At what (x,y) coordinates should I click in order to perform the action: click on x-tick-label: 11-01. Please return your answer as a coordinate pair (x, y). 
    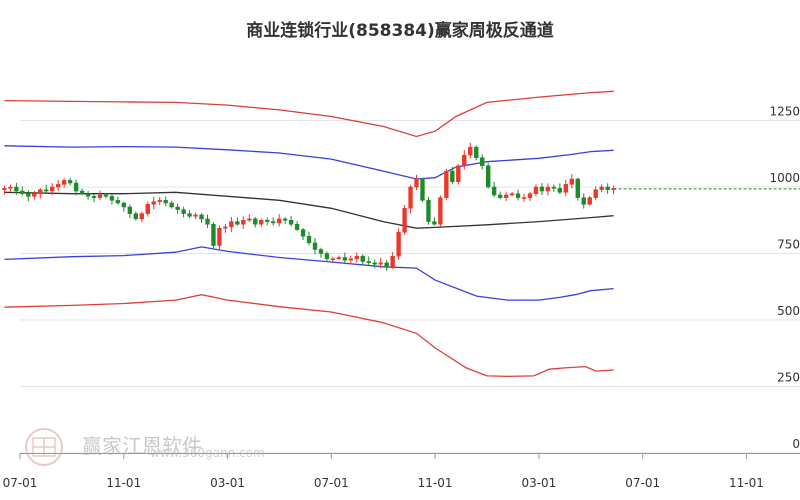
    Looking at the image, I should click on (746, 483).